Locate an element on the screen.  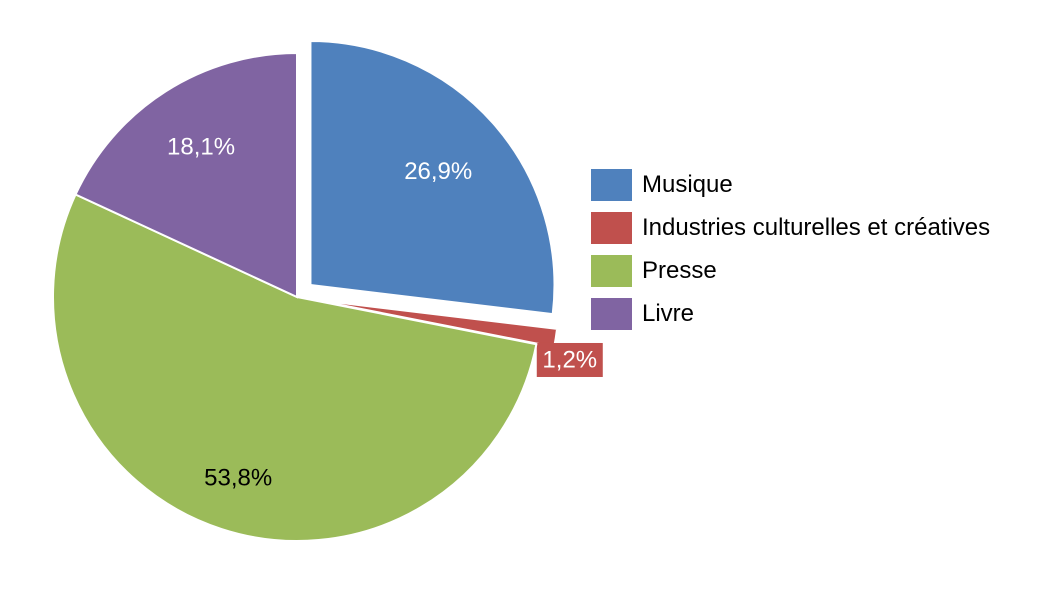
legend-label-livre: Livre is located at coordinates (668, 313).